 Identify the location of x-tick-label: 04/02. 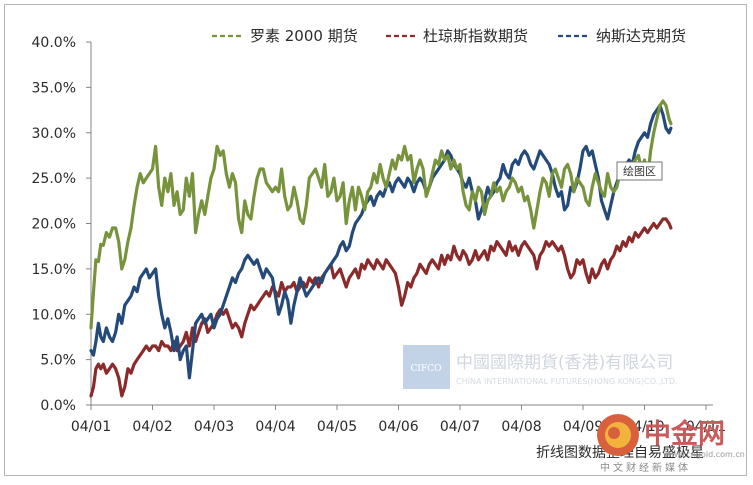
(152, 427).